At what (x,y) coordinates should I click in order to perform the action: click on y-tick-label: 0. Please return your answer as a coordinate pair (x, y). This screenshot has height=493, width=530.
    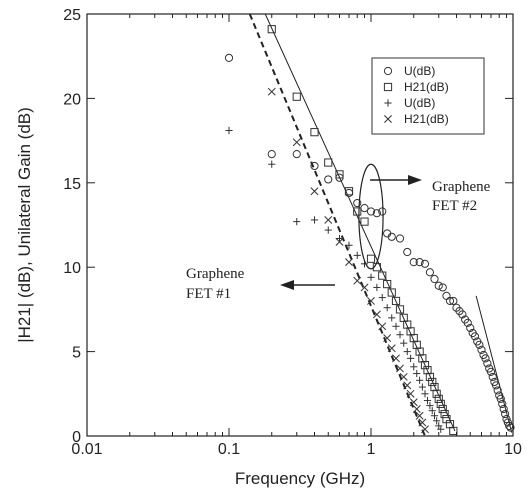
    Looking at the image, I should click on (76, 437).